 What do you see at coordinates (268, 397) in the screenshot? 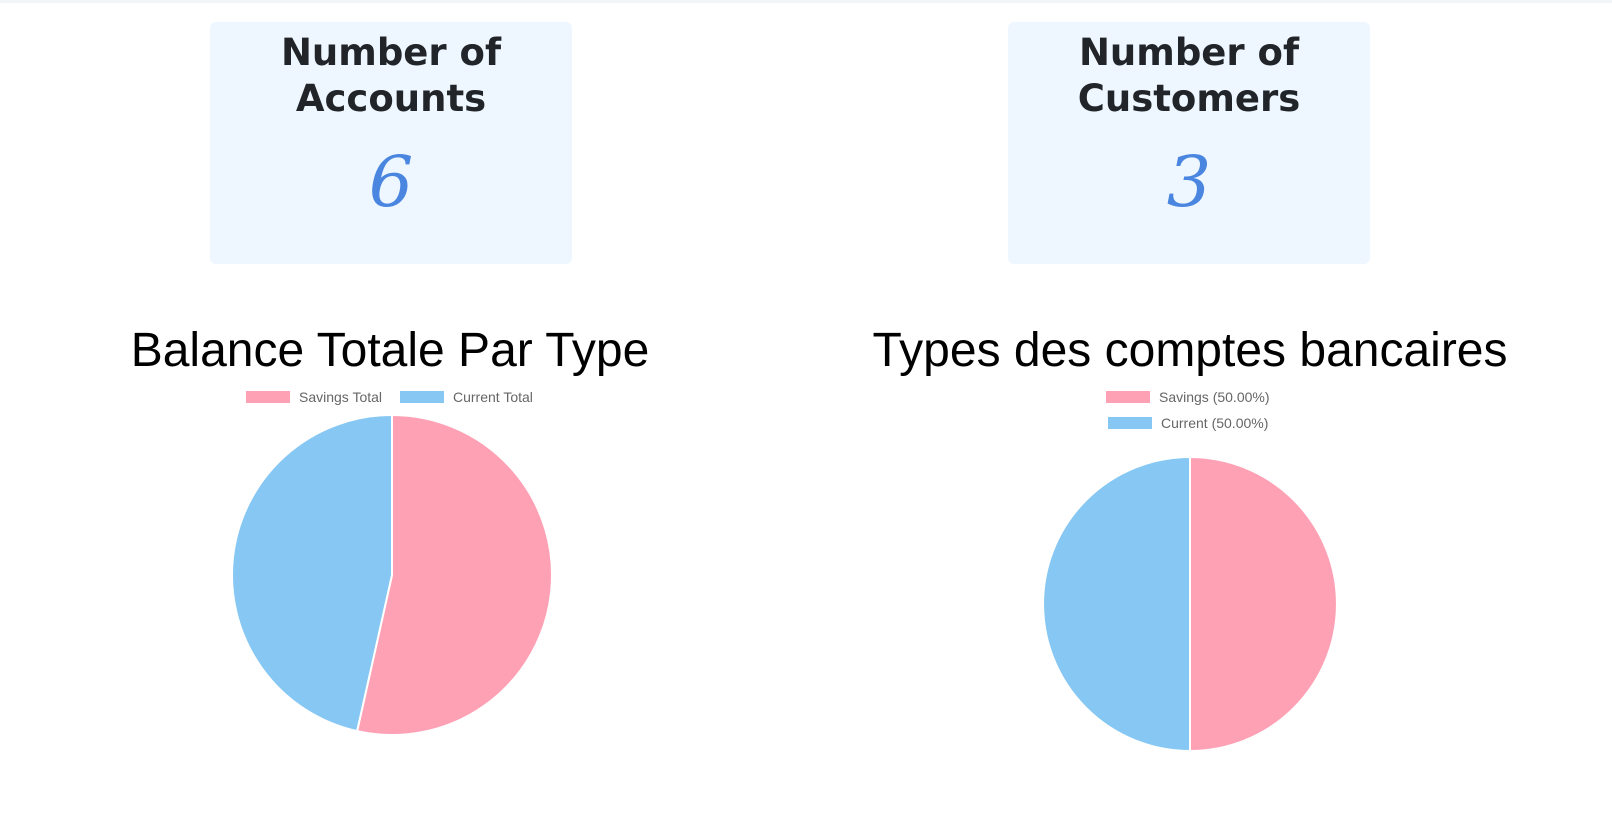
I see `legend-swatch-savings-total` at bounding box center [268, 397].